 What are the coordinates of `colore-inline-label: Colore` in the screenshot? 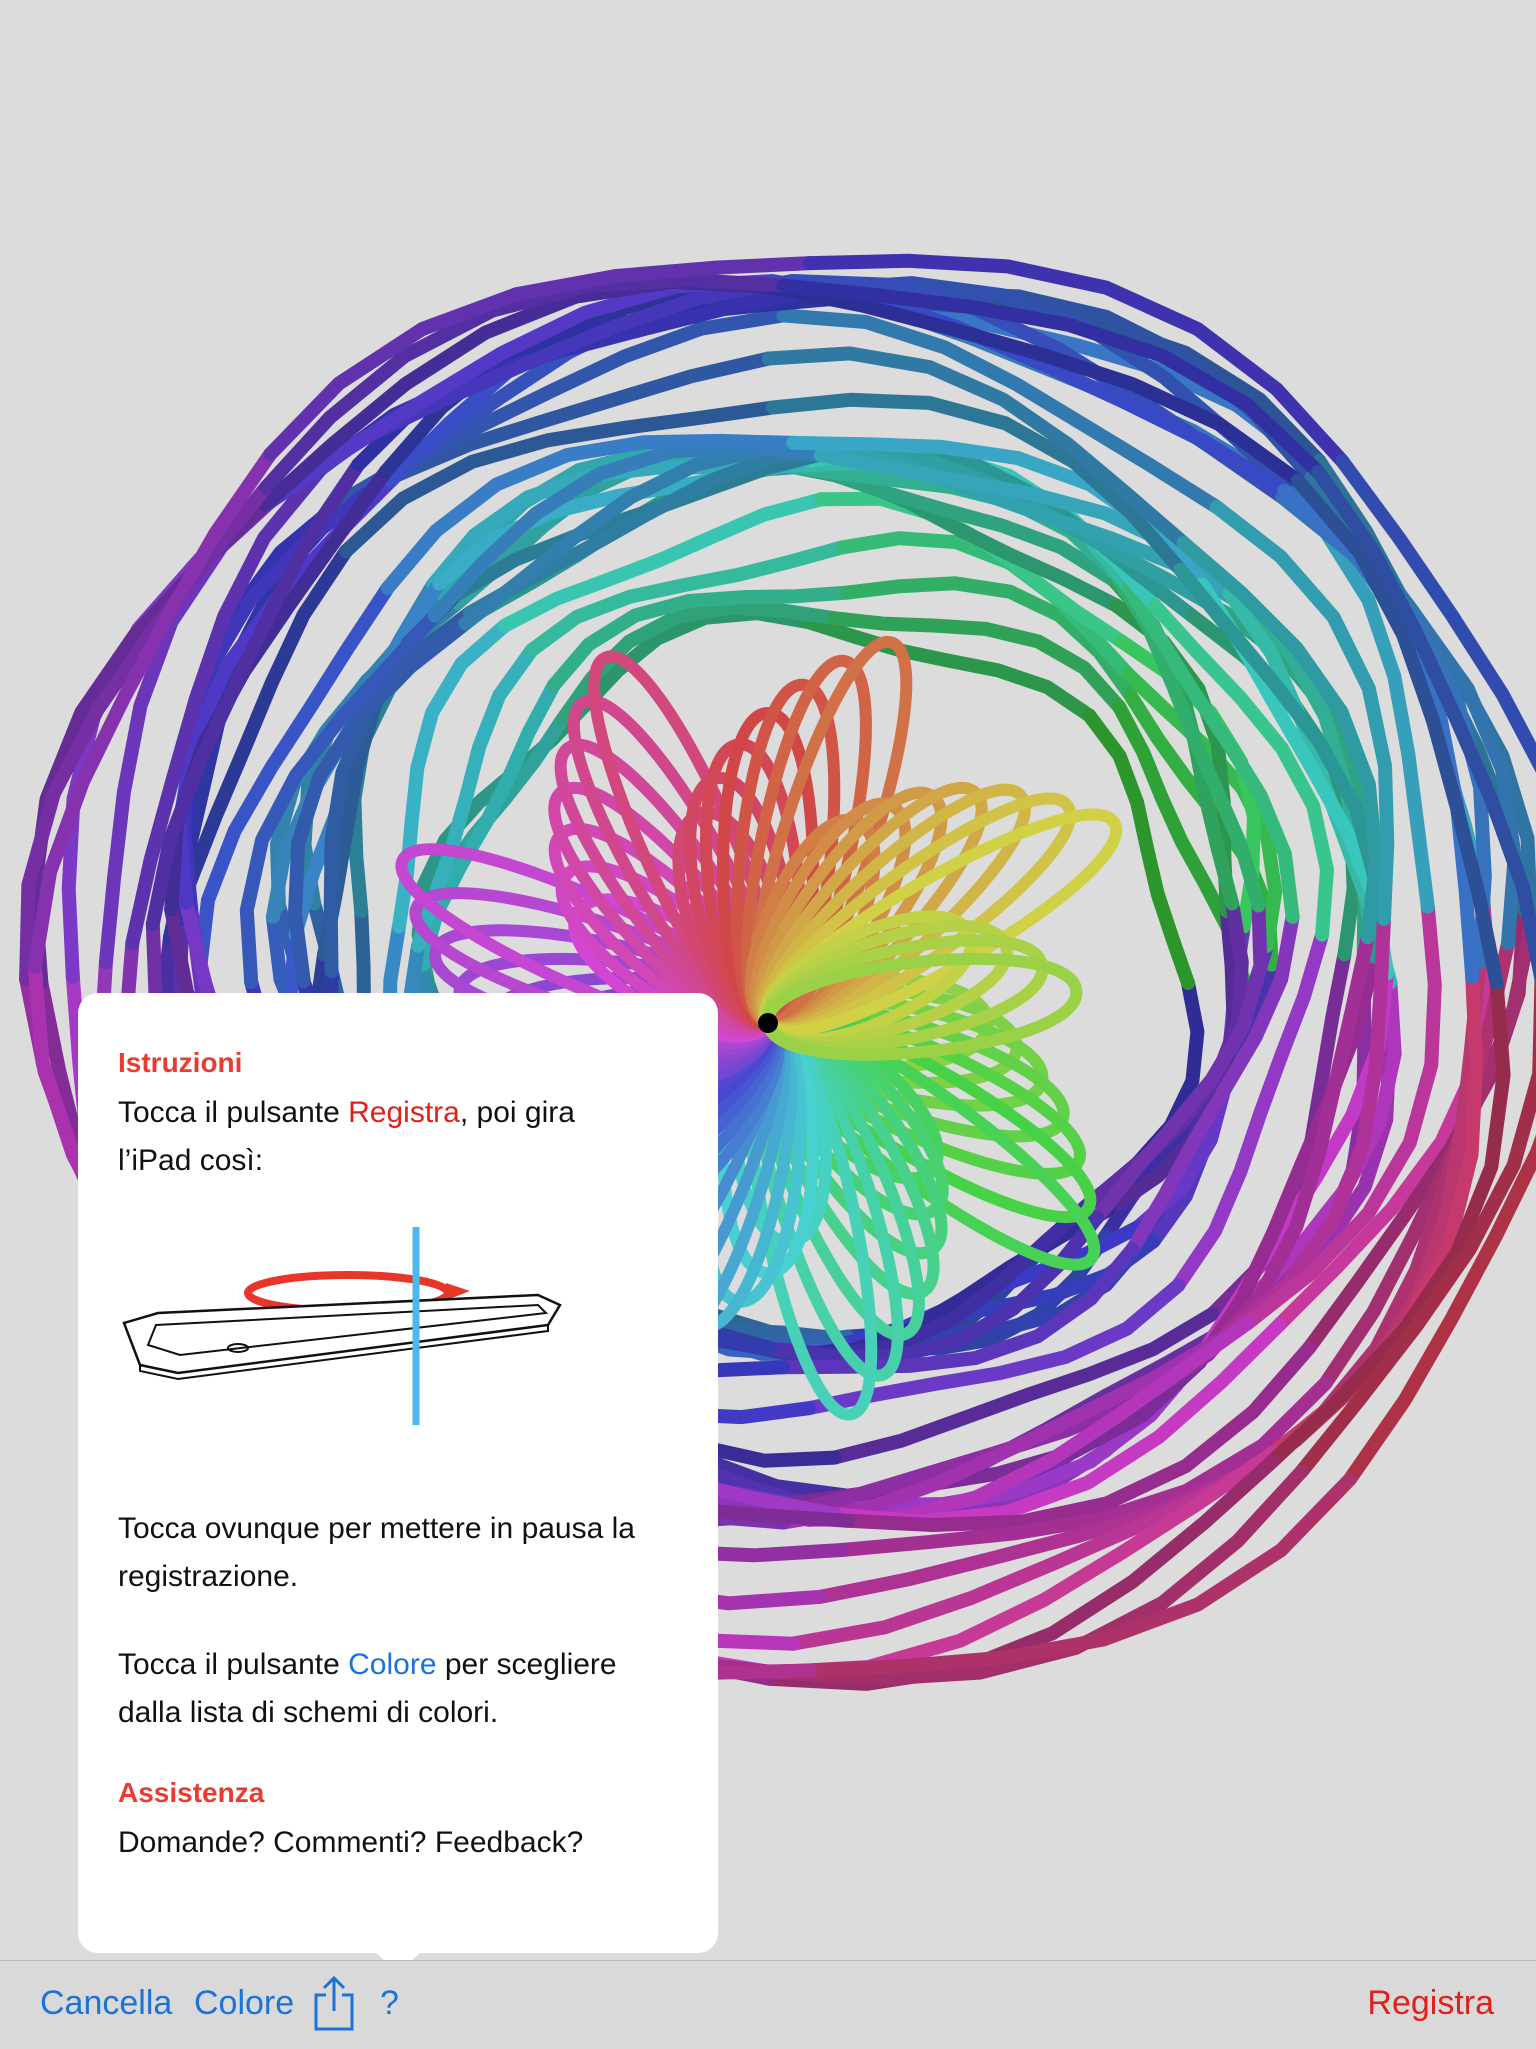 It's located at (392, 1664).